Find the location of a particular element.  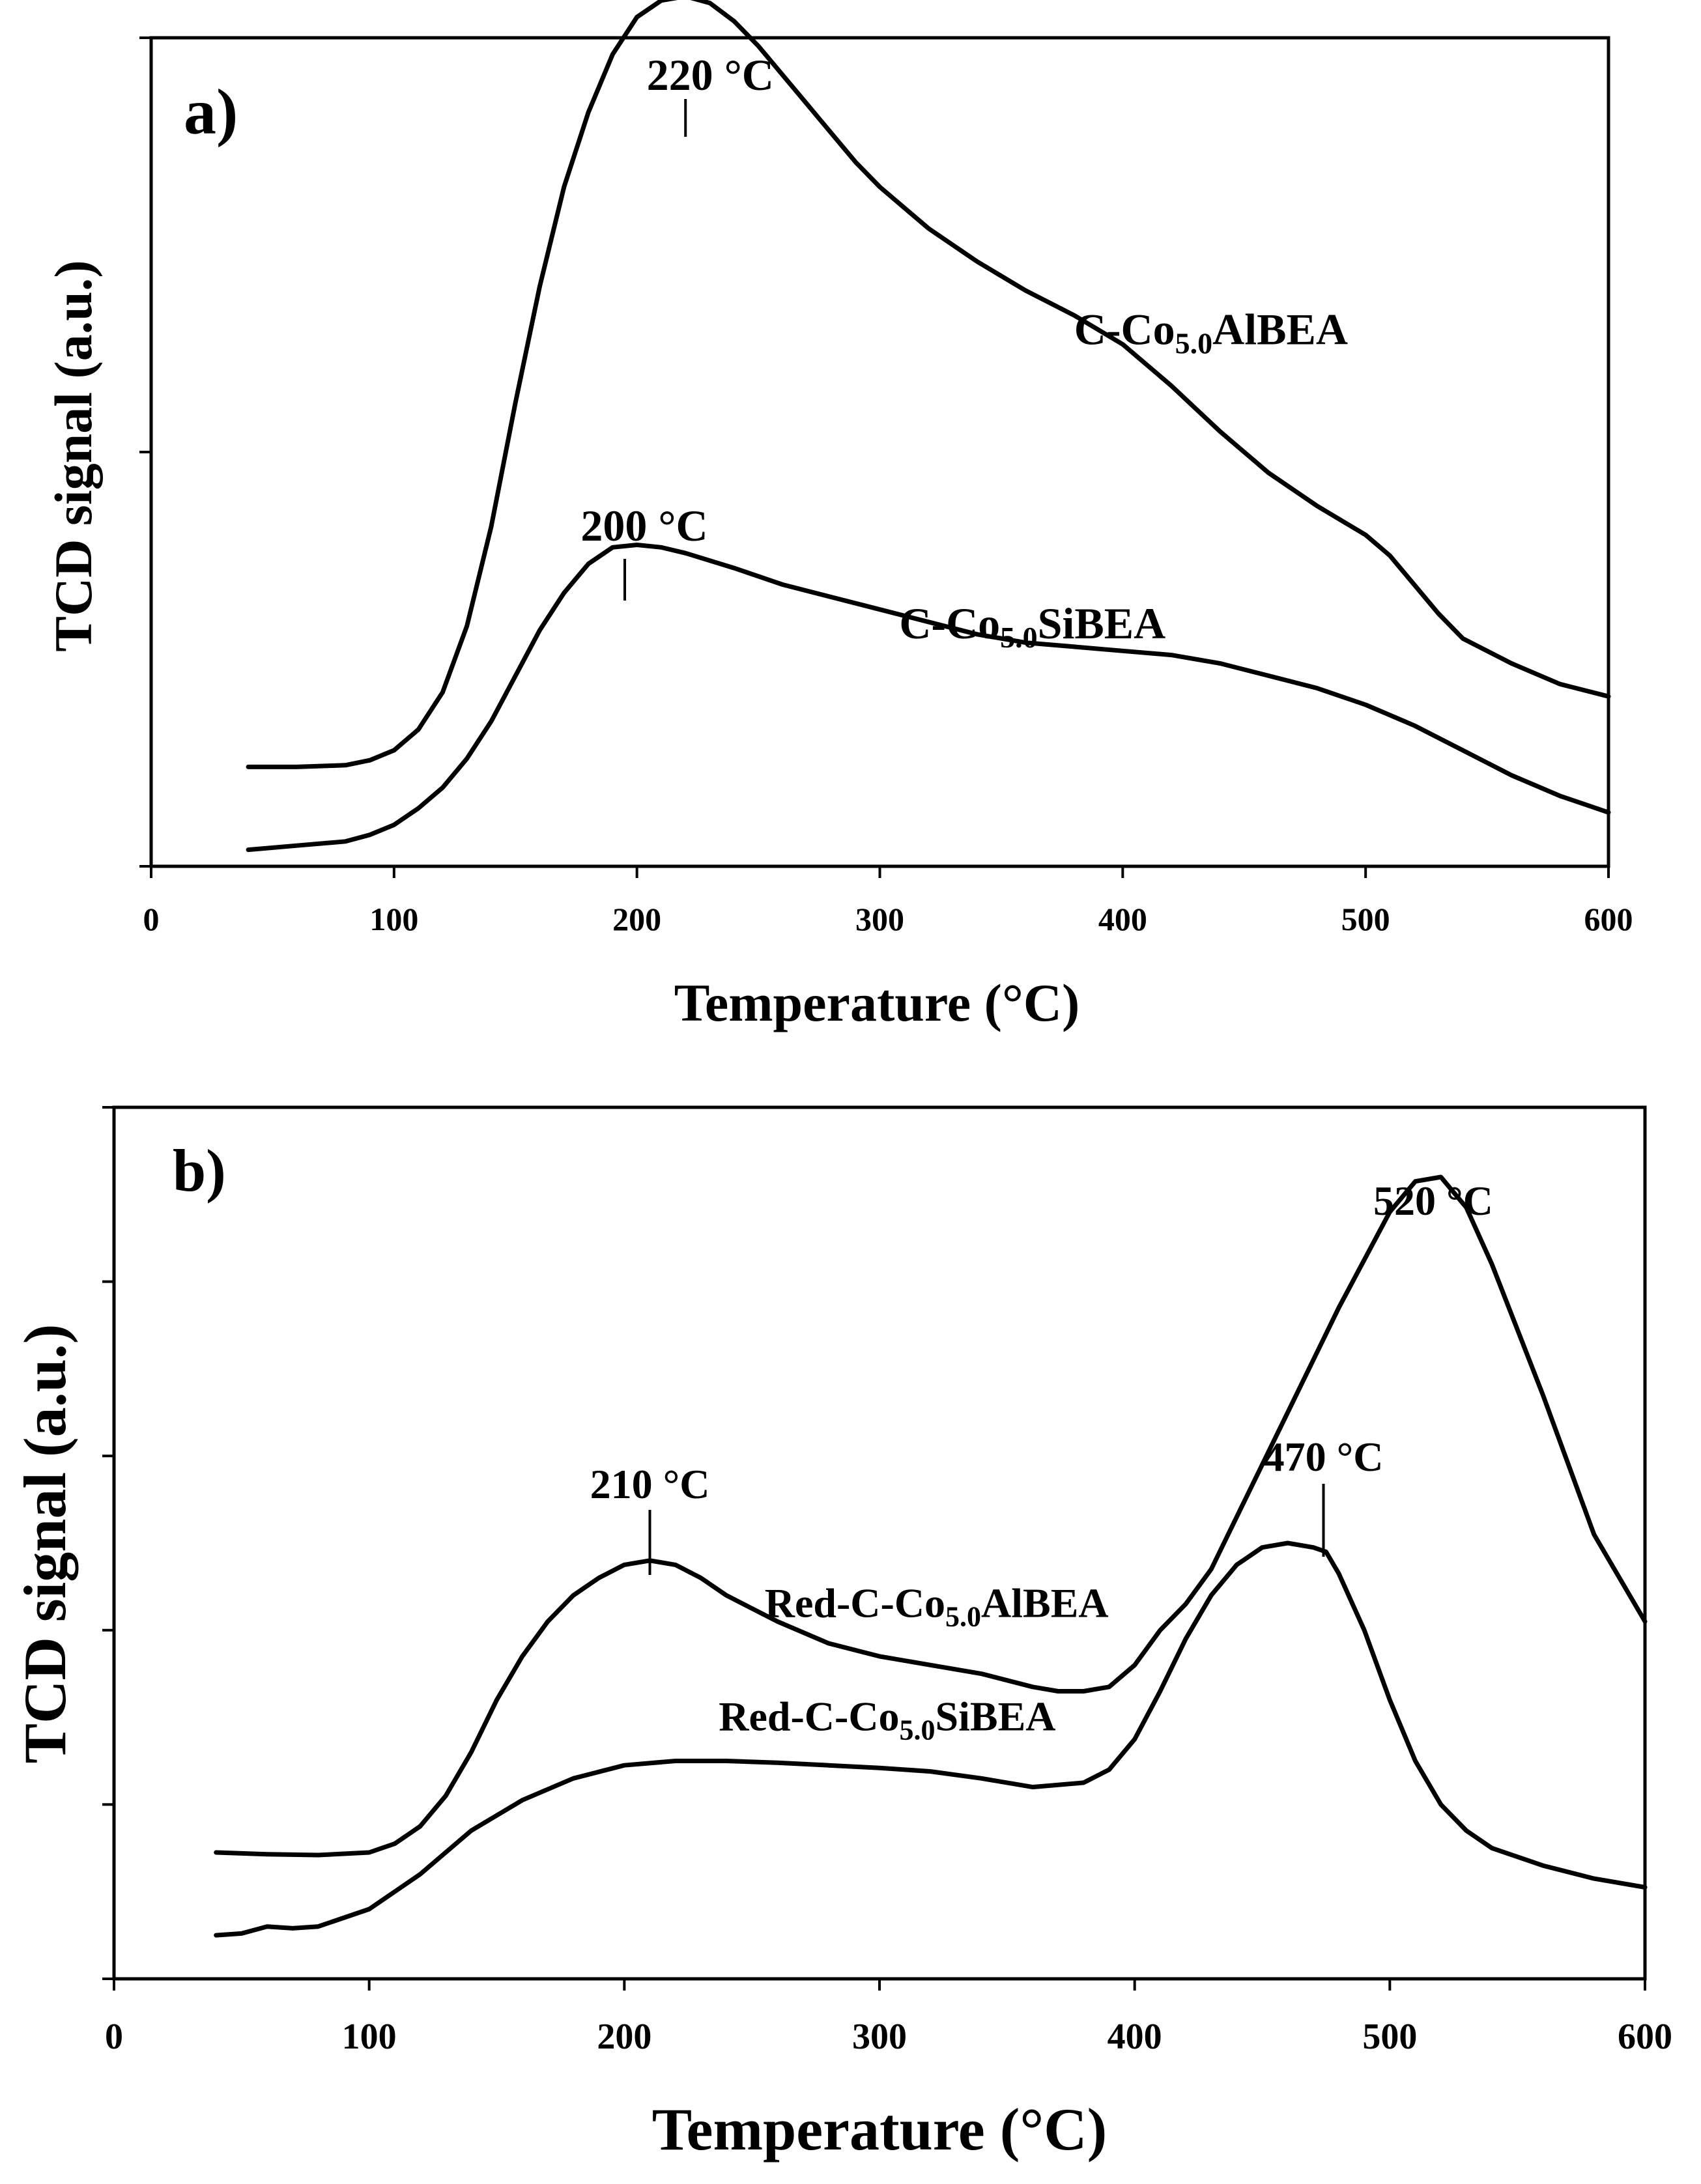

panel-b-y-axis-label: TCD signal (a.u.) is located at coordinates (45, 1544).